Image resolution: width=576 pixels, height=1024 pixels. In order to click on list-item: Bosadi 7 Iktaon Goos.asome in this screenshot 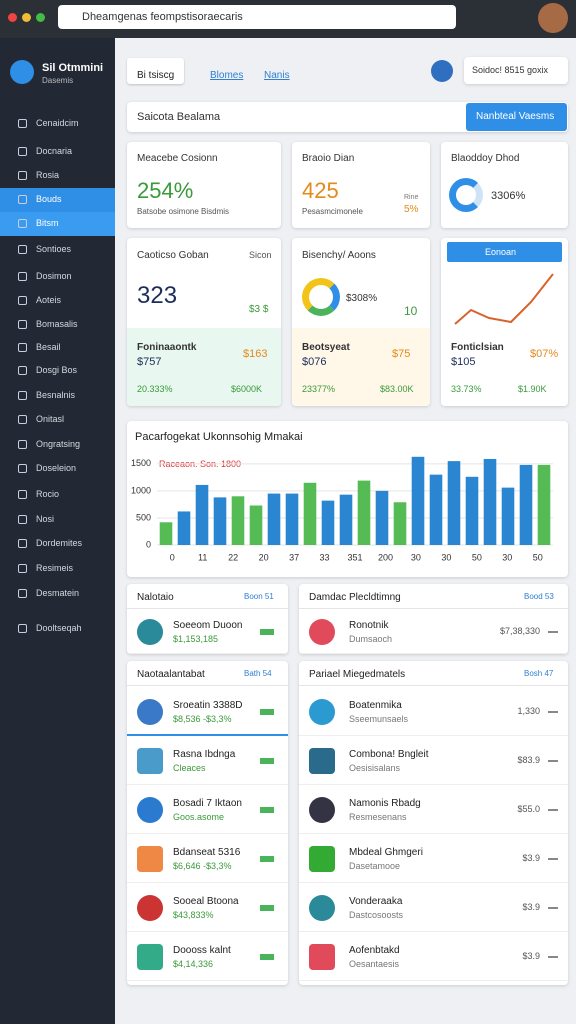, I will do `click(207, 809)`.